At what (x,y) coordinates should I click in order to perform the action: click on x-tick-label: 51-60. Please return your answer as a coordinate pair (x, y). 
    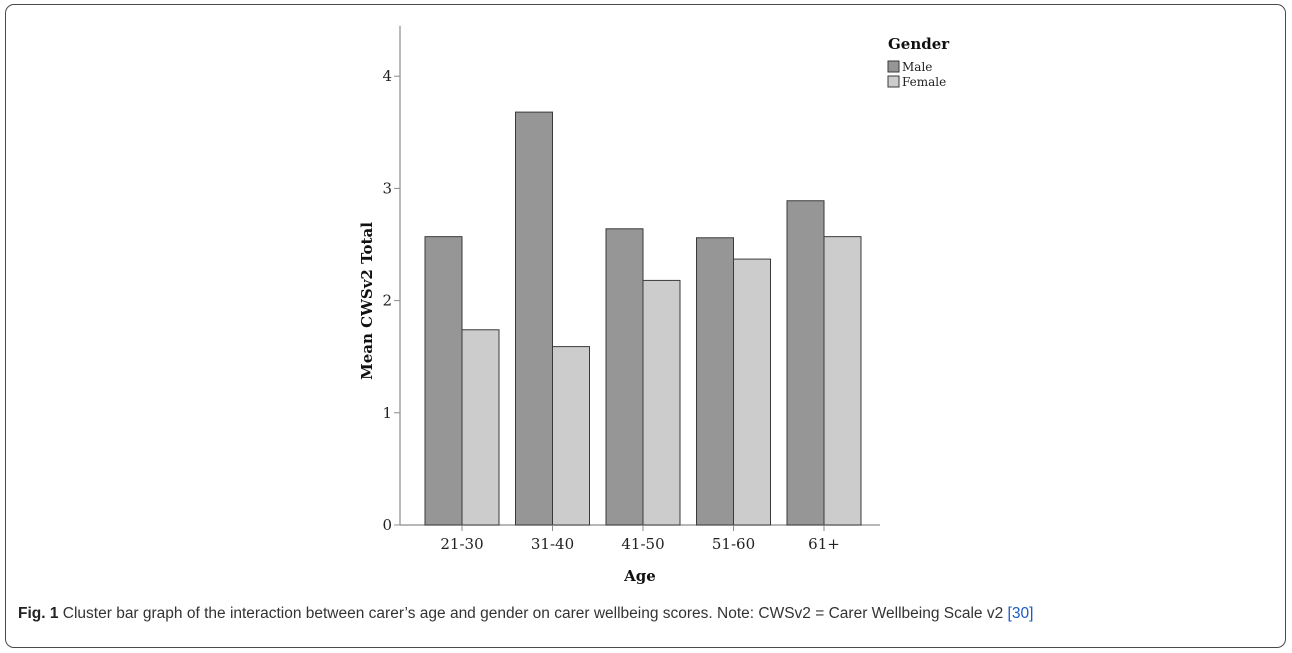
    Looking at the image, I should click on (733, 544).